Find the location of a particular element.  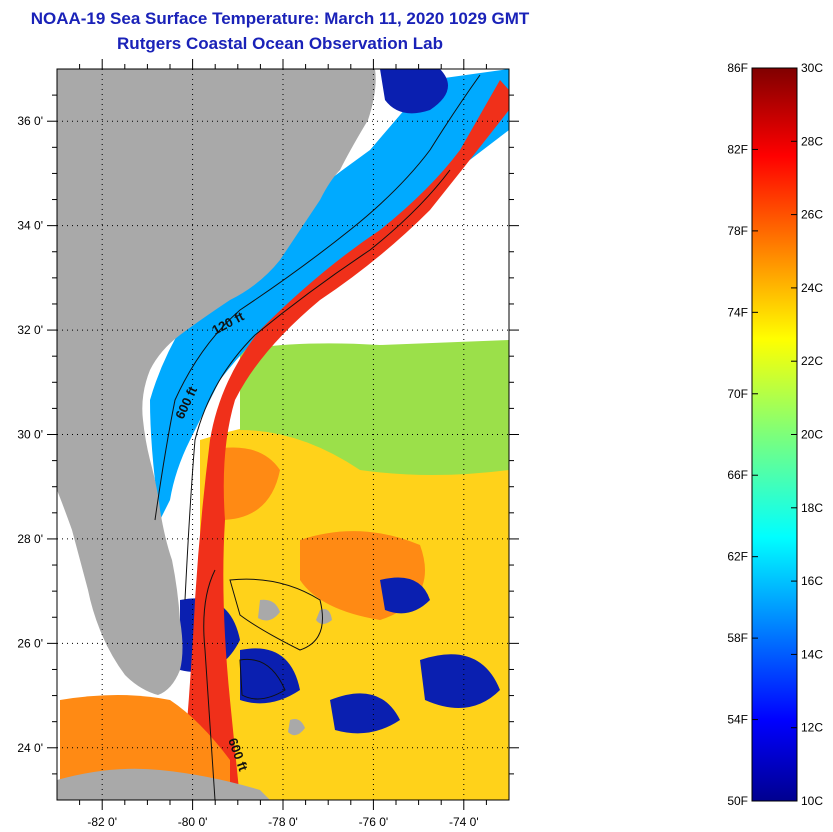

land-mass-bahamas is located at coordinates (295, 667).